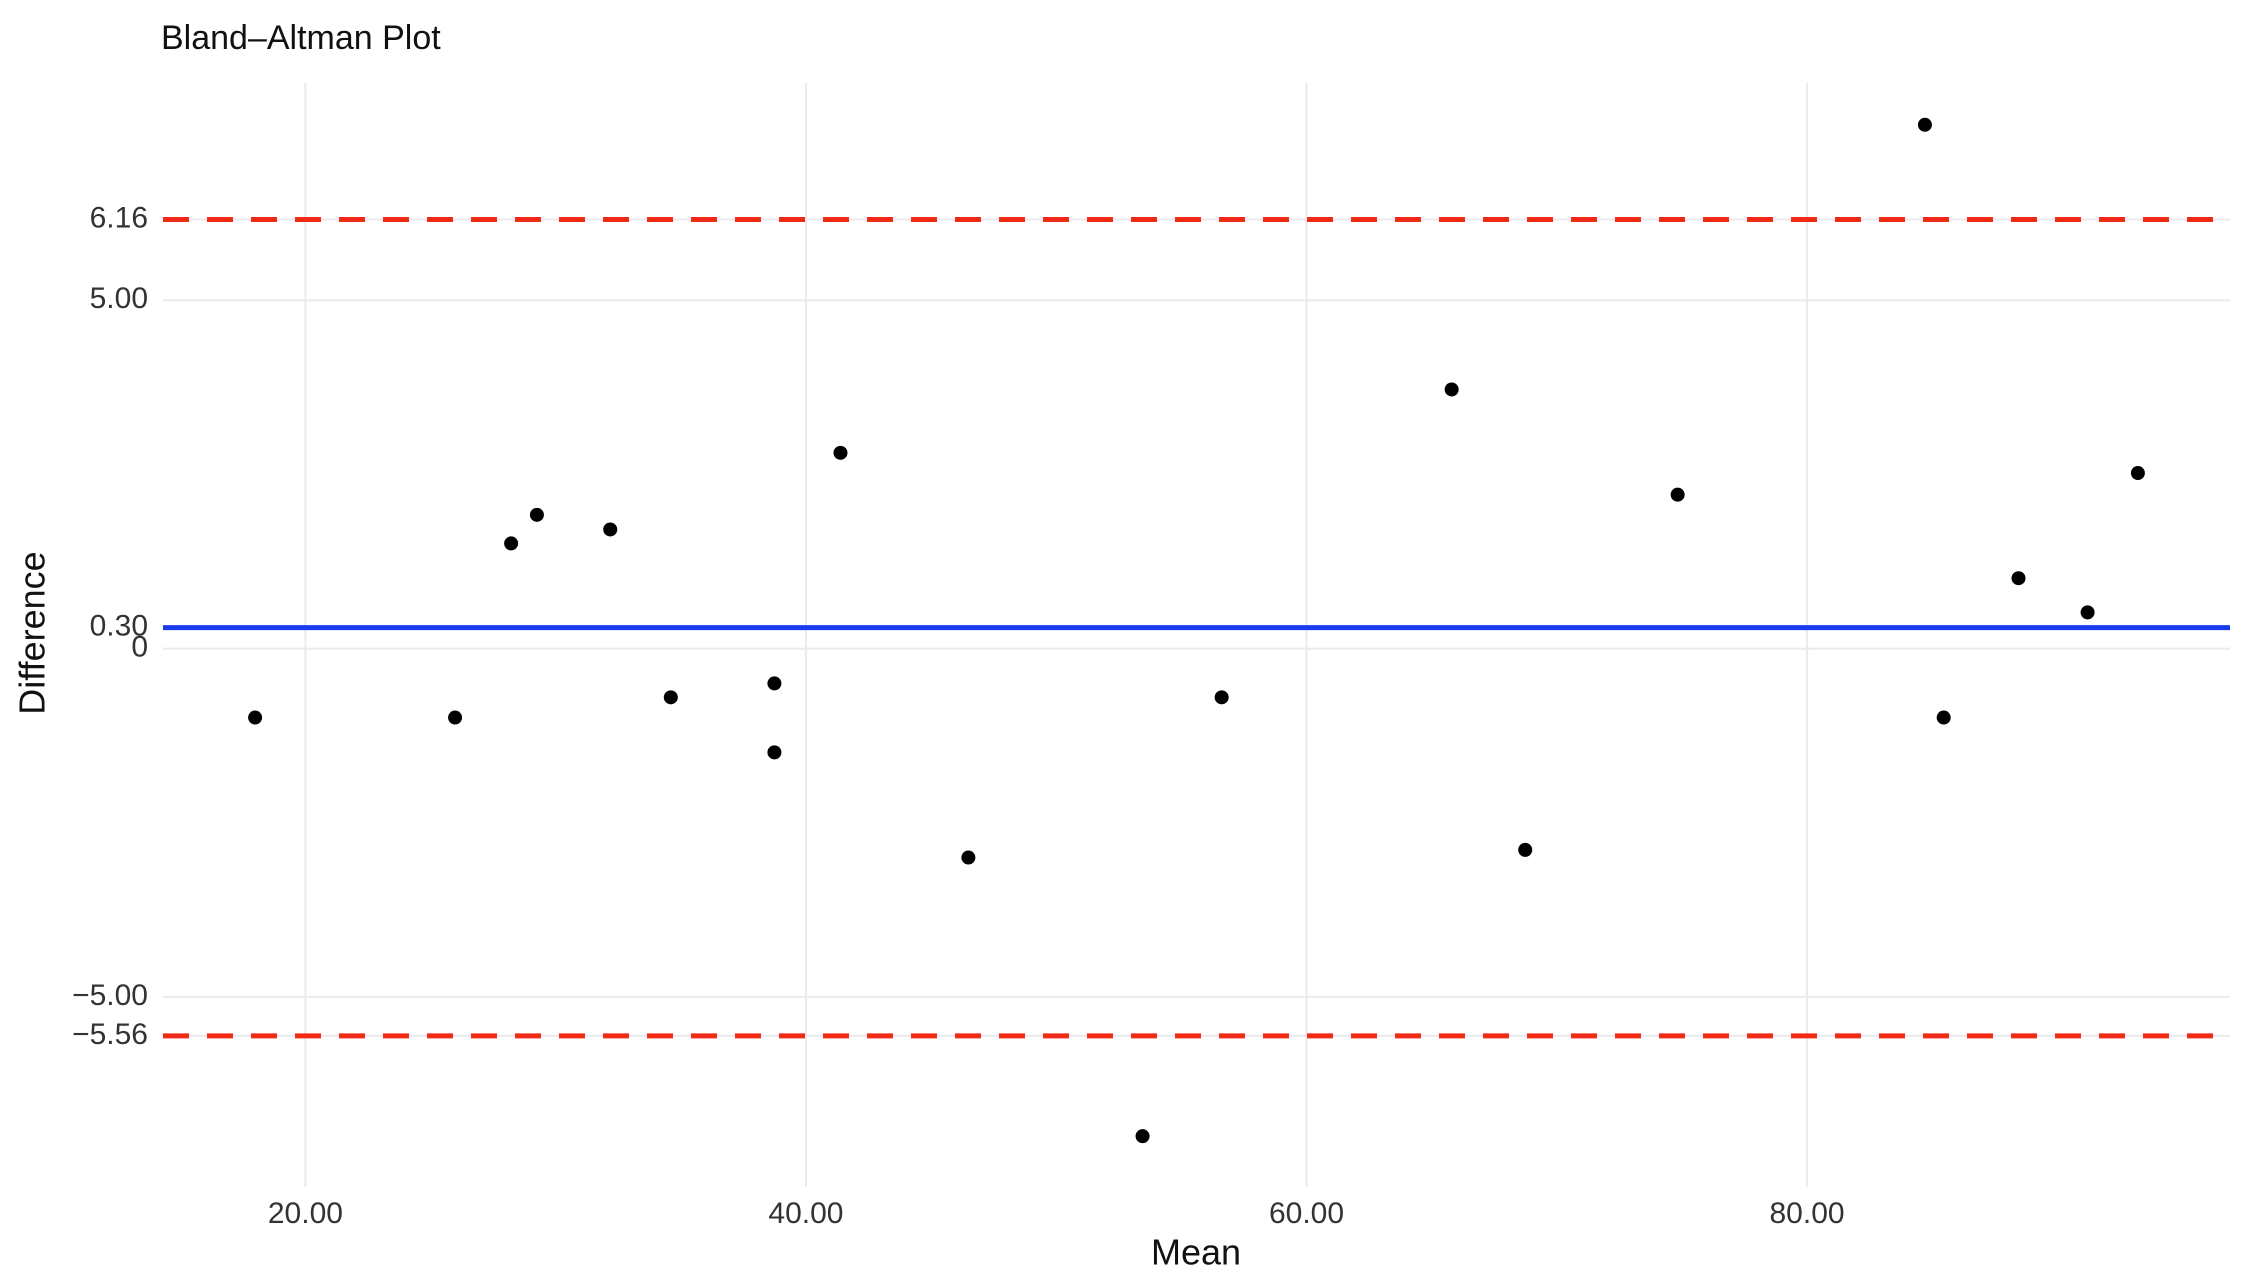 This screenshot has height=1287, width=2249. What do you see at coordinates (305, 1213) in the screenshot?
I see `x-tick-label: 20.00` at bounding box center [305, 1213].